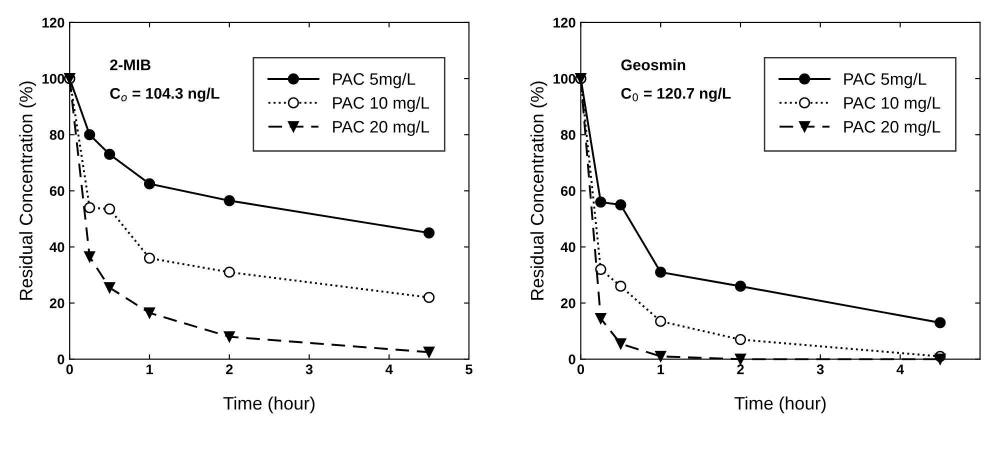 Image resolution: width=995 pixels, height=449 pixels. What do you see at coordinates (469, 369) in the screenshot?
I see `x-tick-label: 5` at bounding box center [469, 369].